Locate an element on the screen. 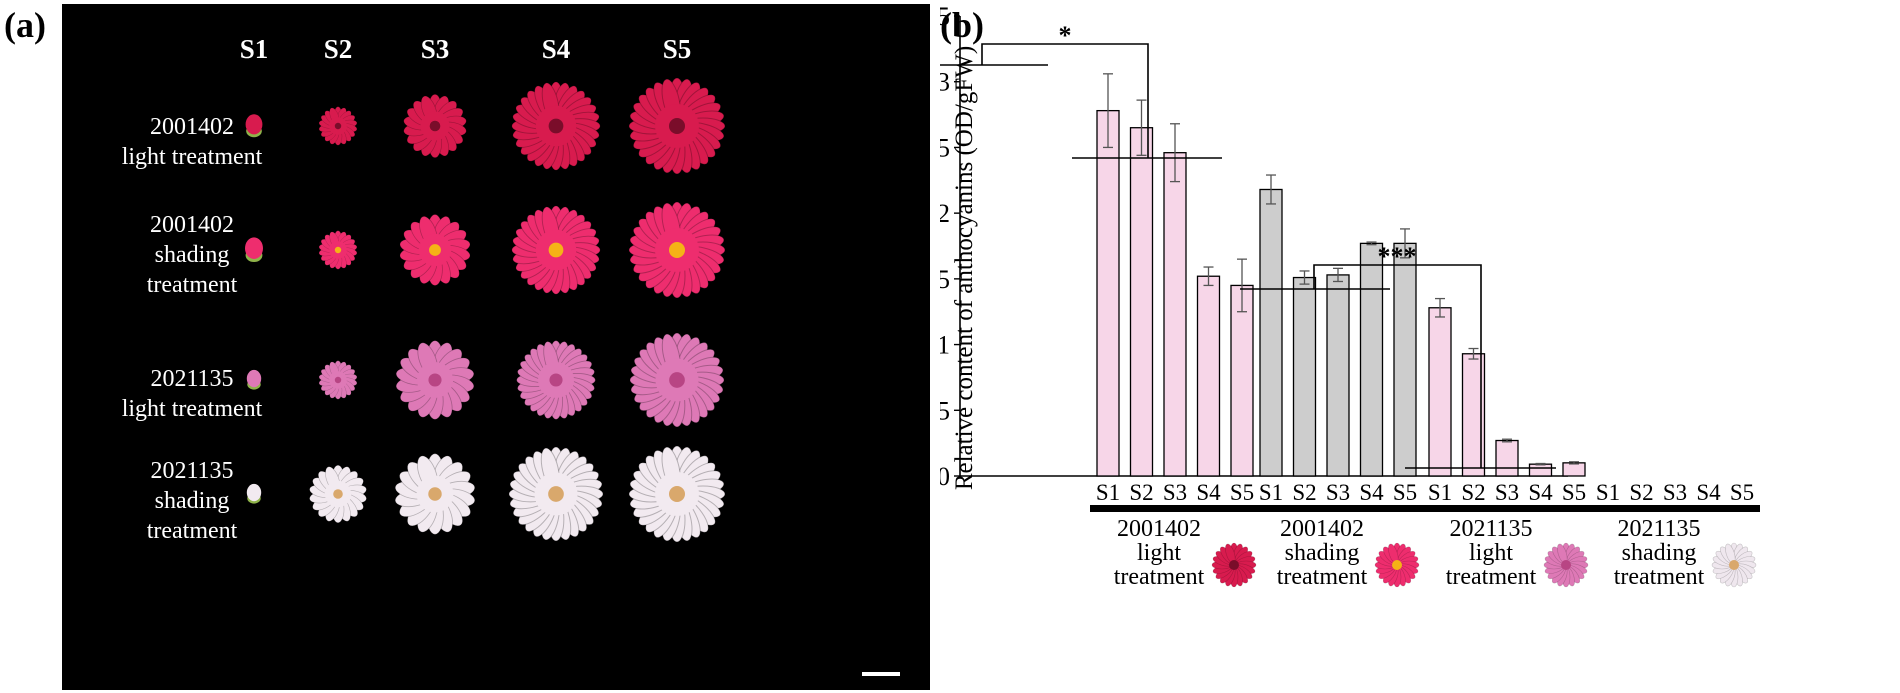 The width and height of the screenshot is (1900, 693). bar-group1-s4 is located at coordinates (1208, 376).